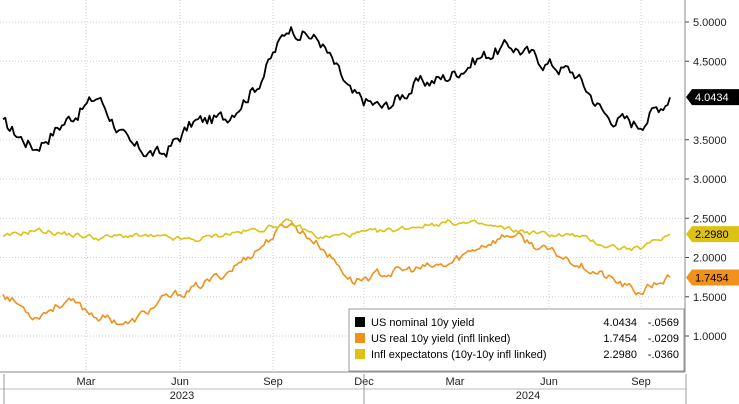  I want to click on last-value-pill-1: 1.7454, so click(712, 277).